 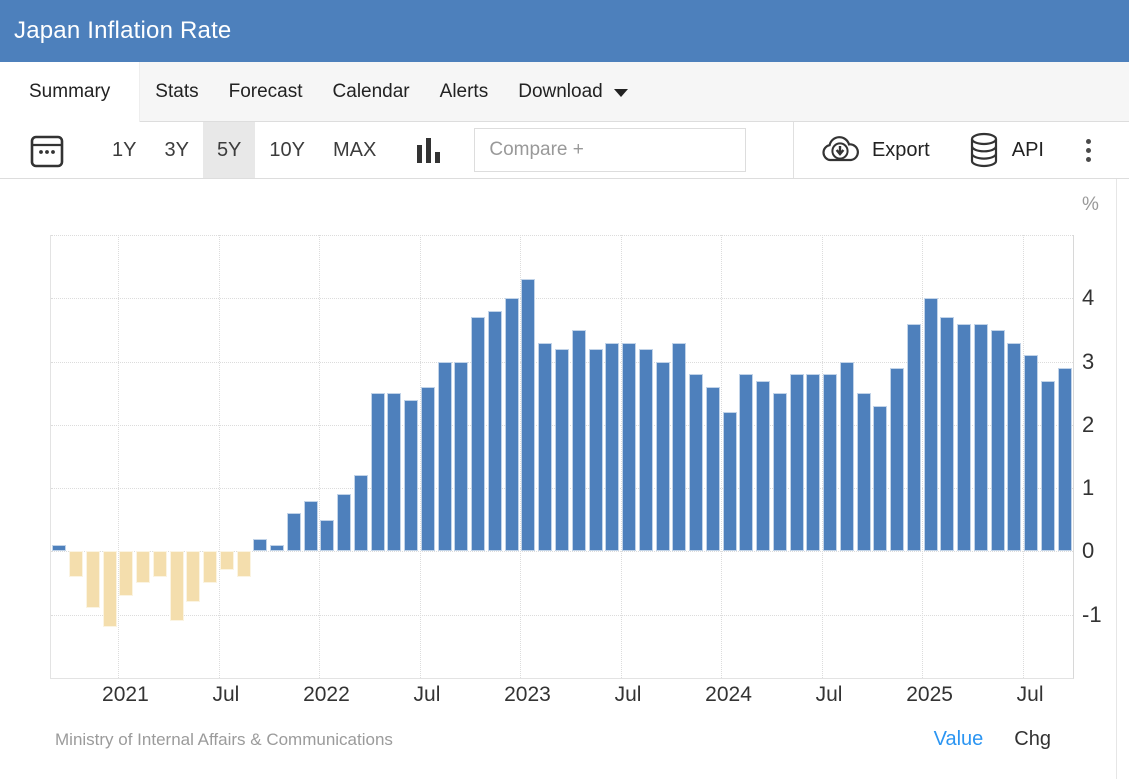 What do you see at coordinates (929, 694) in the screenshot?
I see `x-tick-label: 2025` at bounding box center [929, 694].